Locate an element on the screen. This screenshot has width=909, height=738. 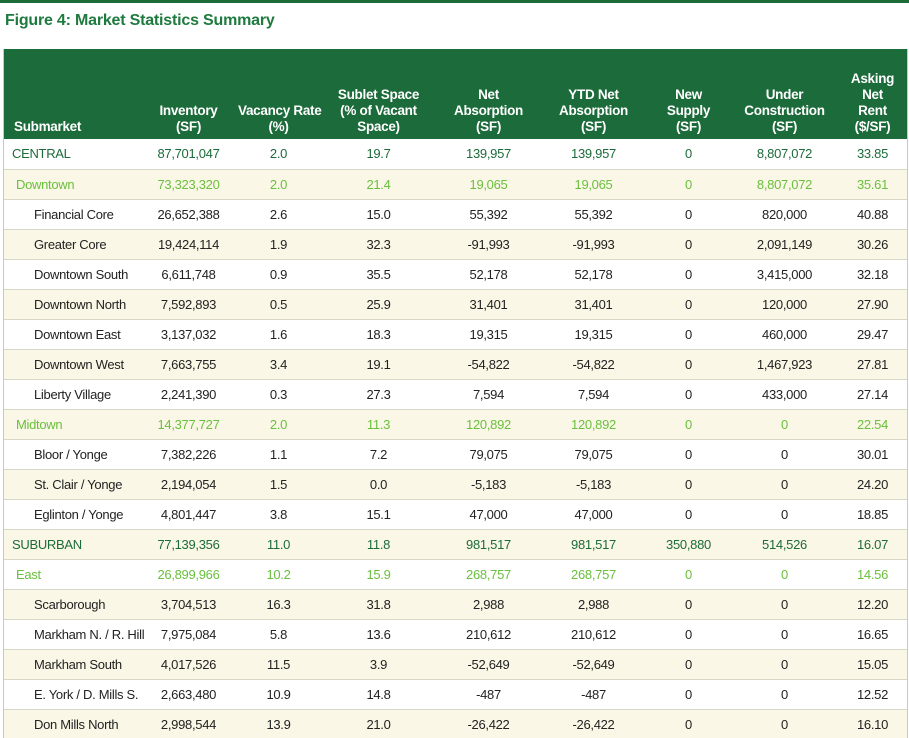
cell-submarket: Downtown South is located at coordinates (72, 274).